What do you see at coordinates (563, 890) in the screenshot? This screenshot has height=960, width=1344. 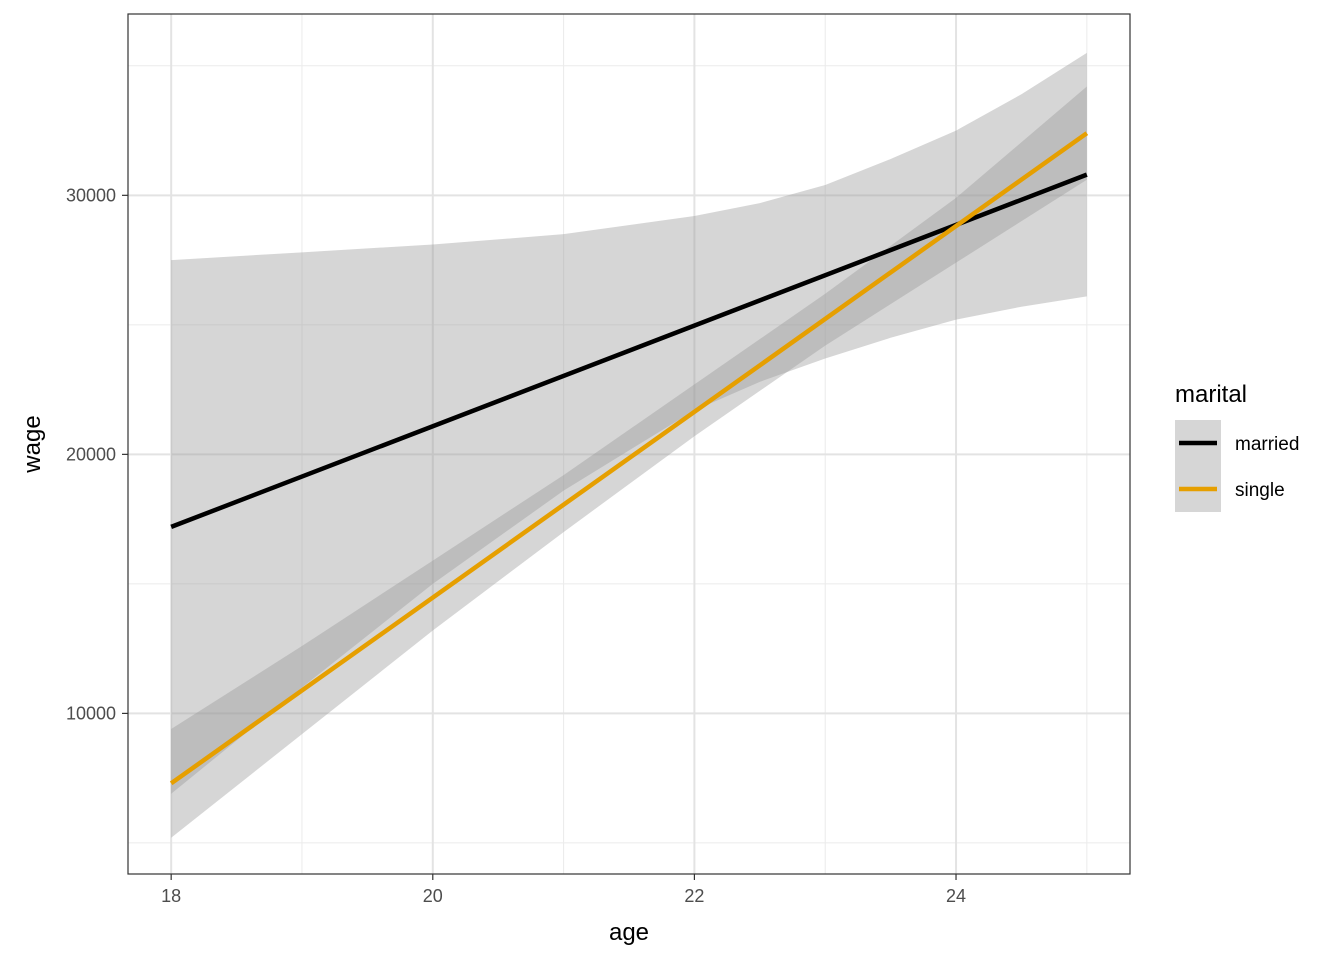 I see `x-axis: 18 20 22 24` at bounding box center [563, 890].